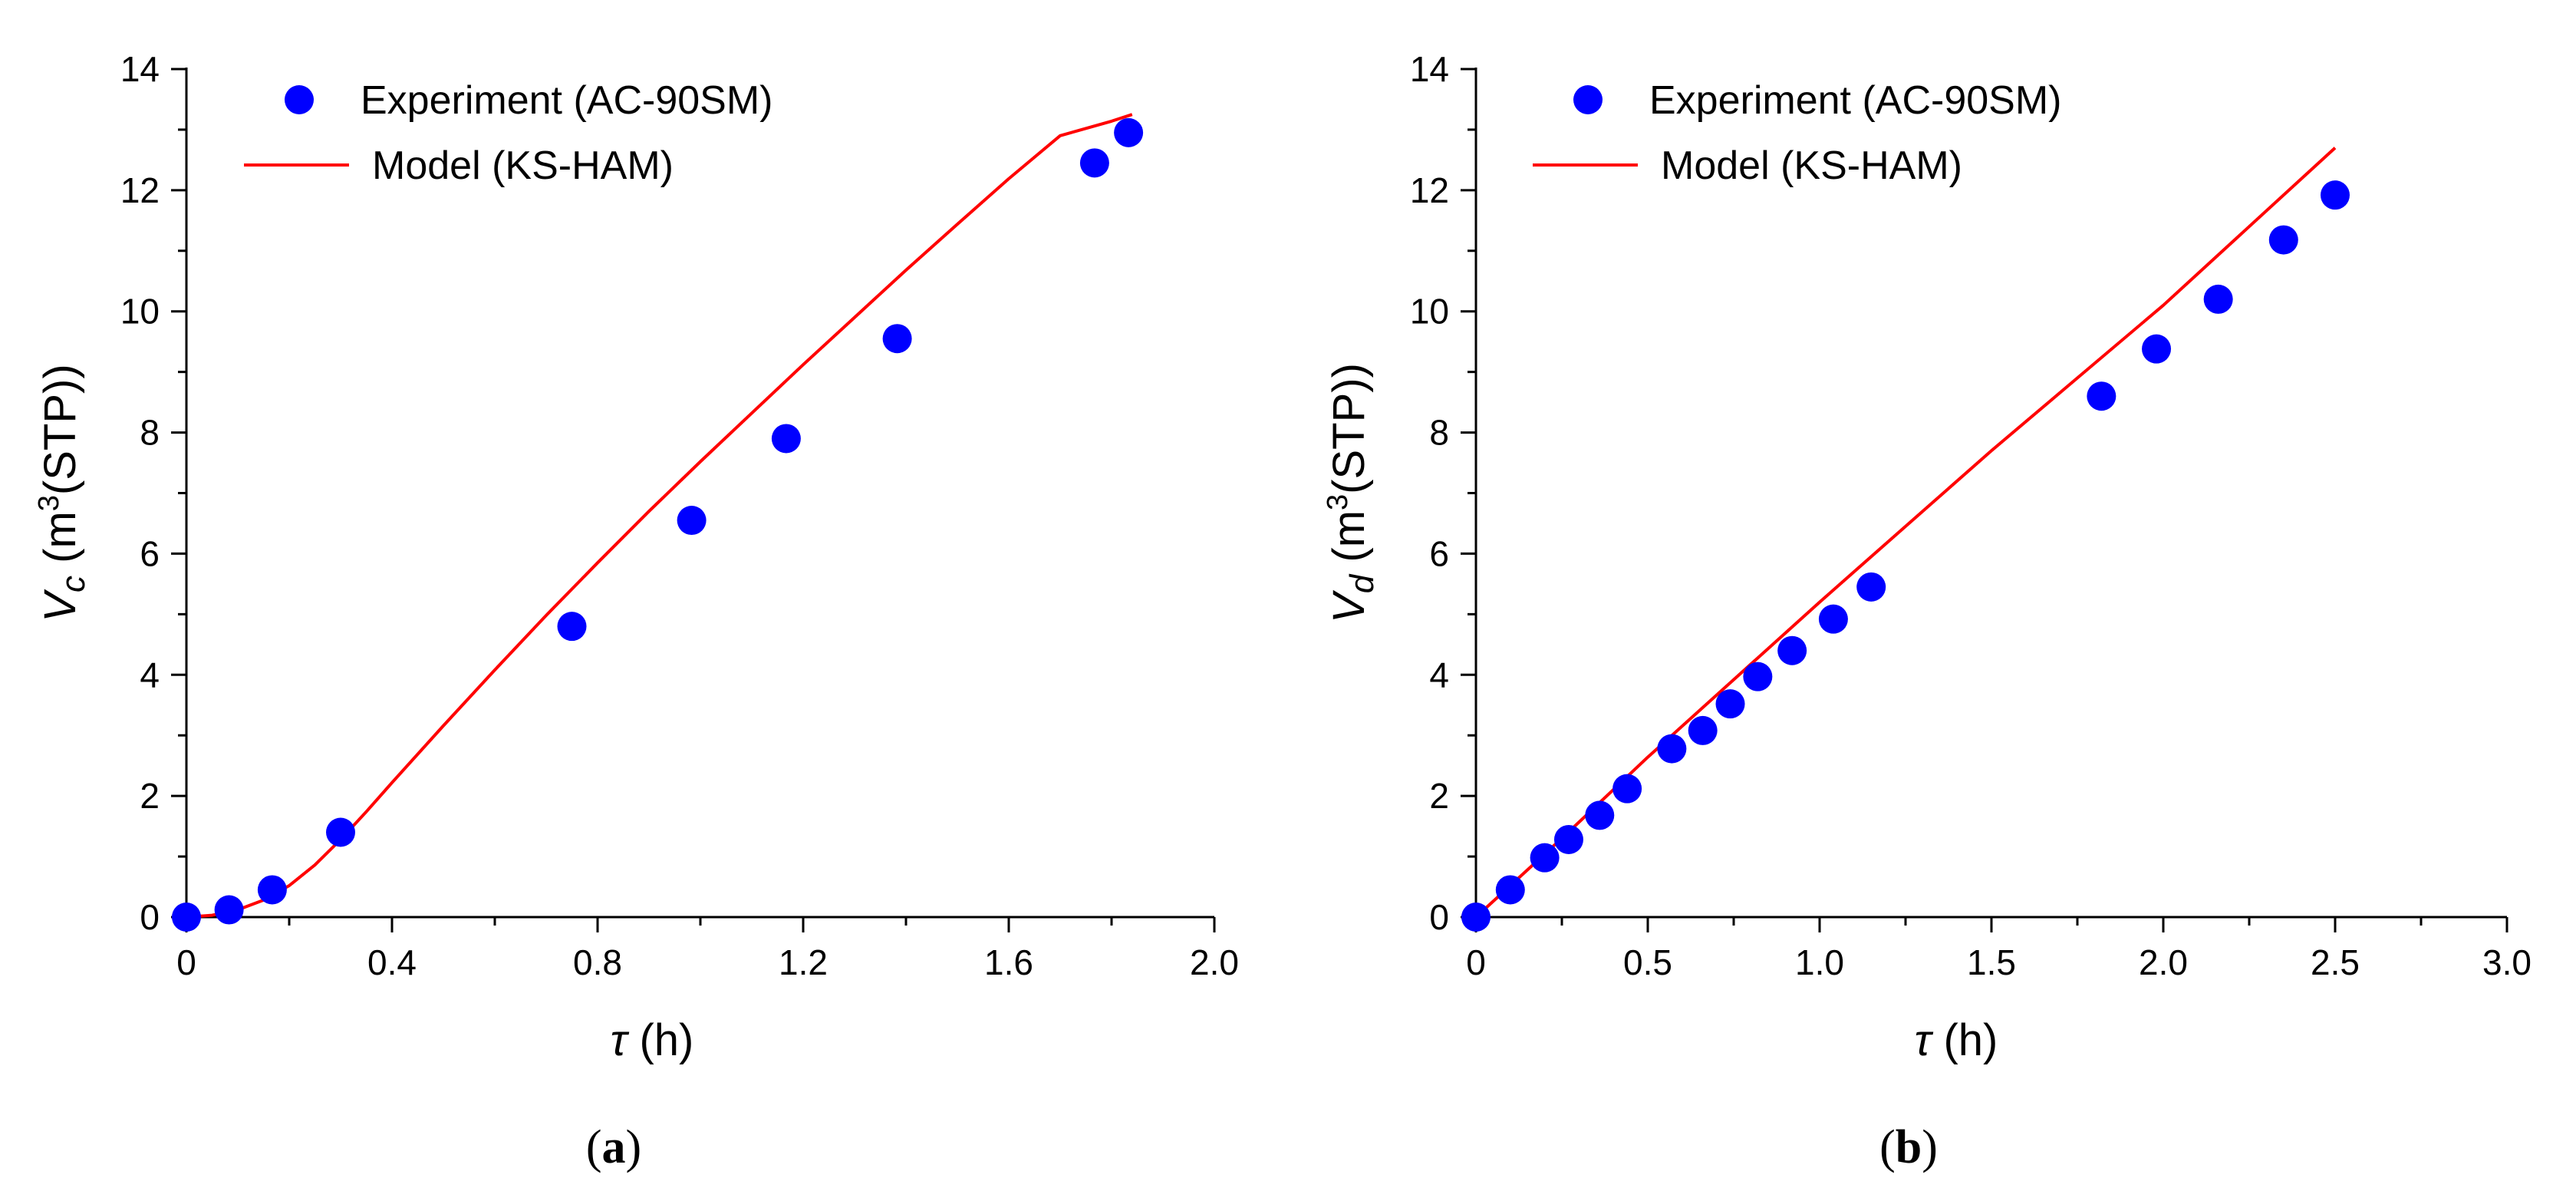  I want to click on x-tick-label: 2.5, so click(2335, 962).